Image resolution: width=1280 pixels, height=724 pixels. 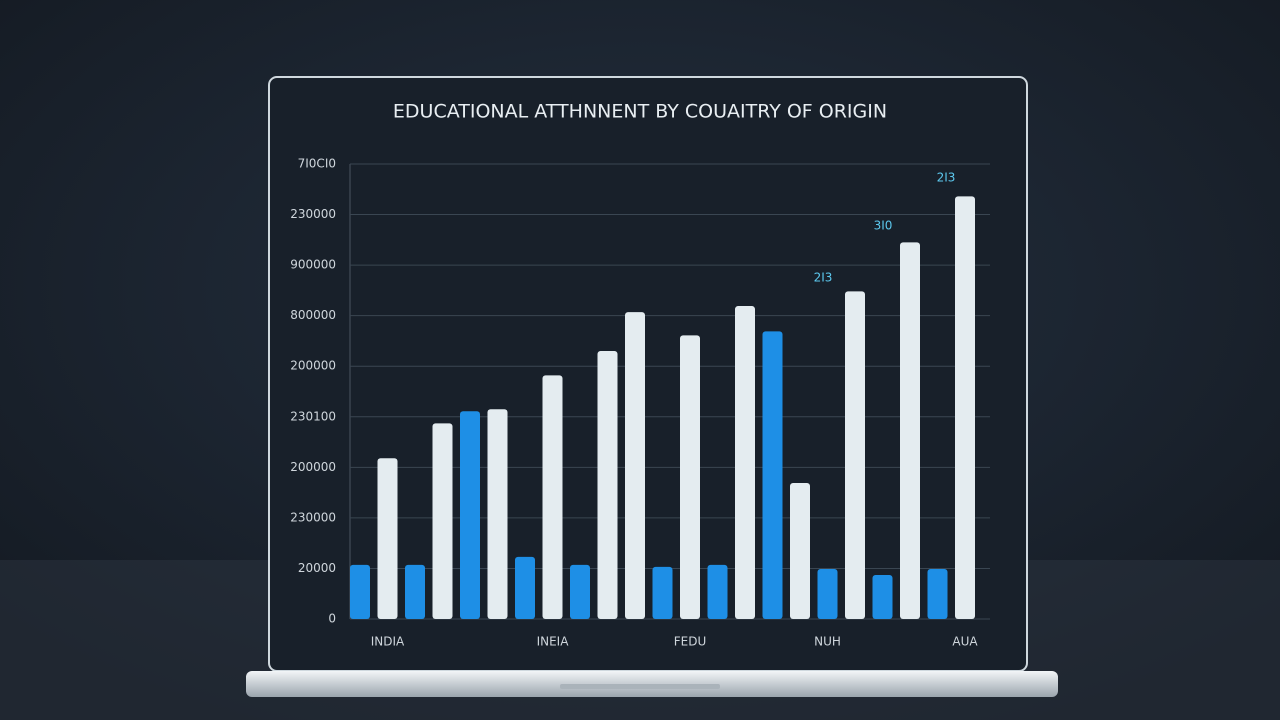 What do you see at coordinates (313, 416) in the screenshot?
I see `y-tick-label: 230100` at bounding box center [313, 416].